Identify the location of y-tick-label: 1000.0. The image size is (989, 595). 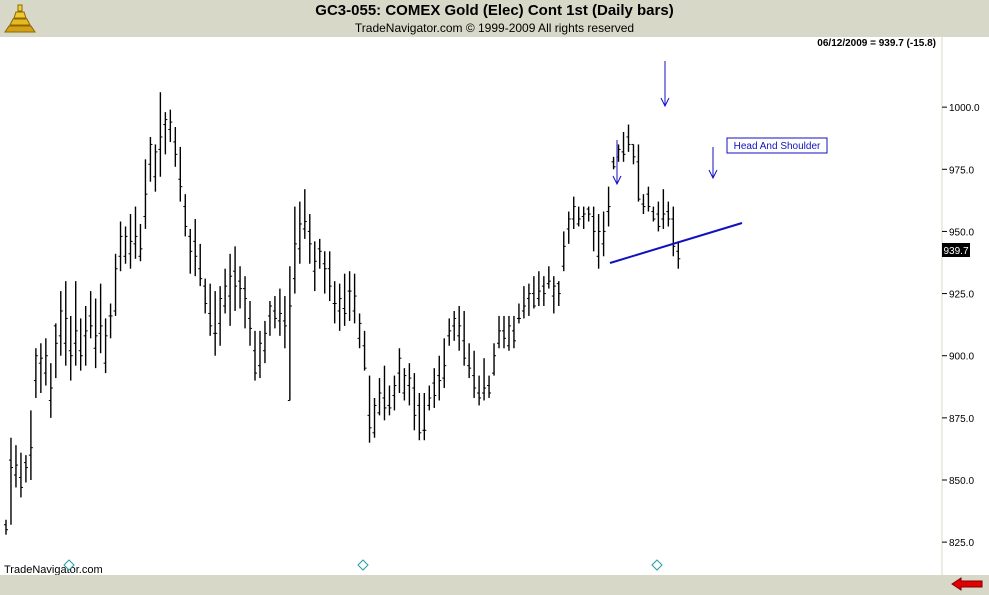
(964, 108).